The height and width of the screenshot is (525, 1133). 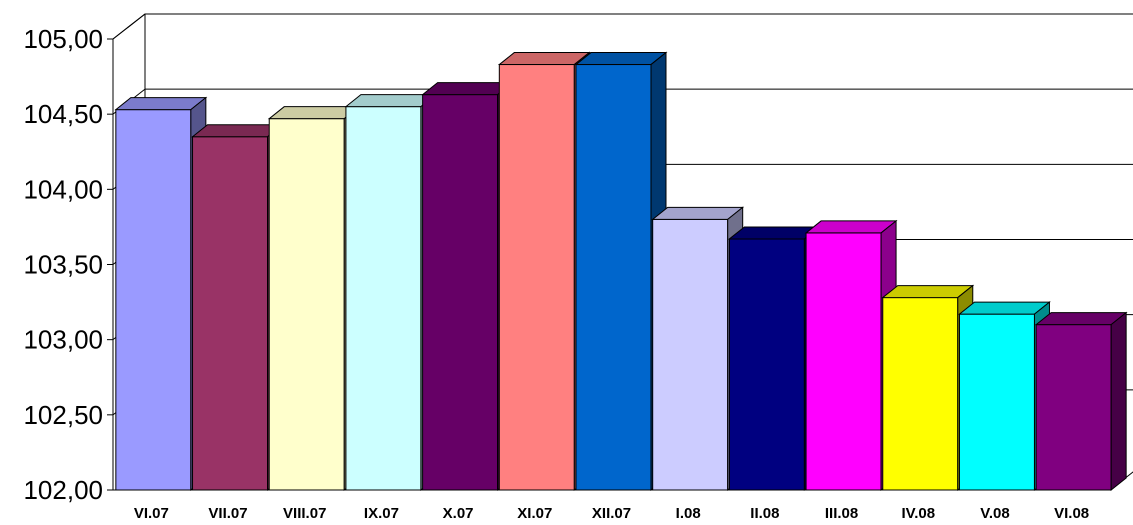 I want to click on x-tick-label: I.08, so click(x=688, y=513).